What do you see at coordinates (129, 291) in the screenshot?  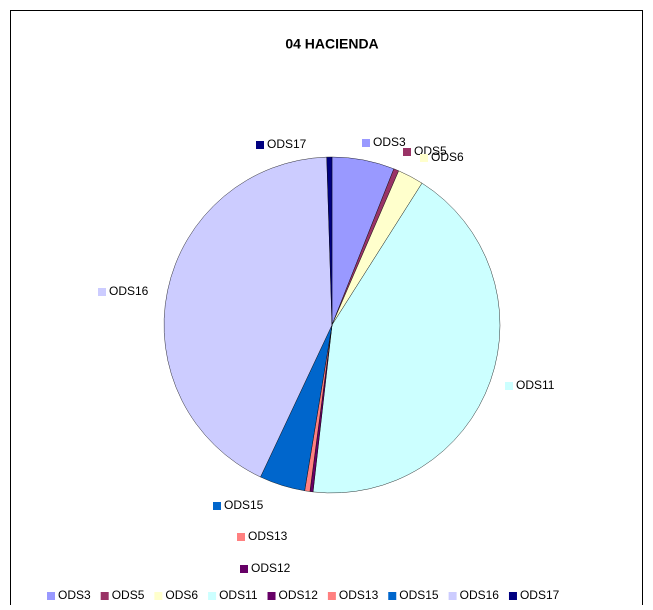 I see `slice-label: ODS16` at bounding box center [129, 291].